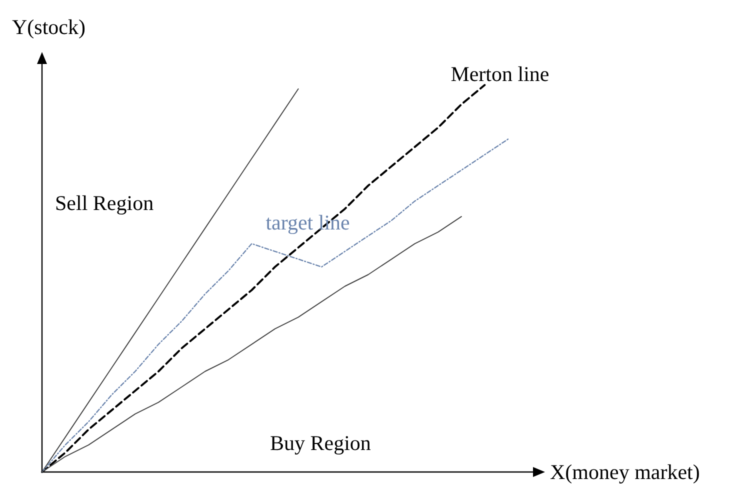  I want to click on x-axis-title: X(money market), so click(625, 472).